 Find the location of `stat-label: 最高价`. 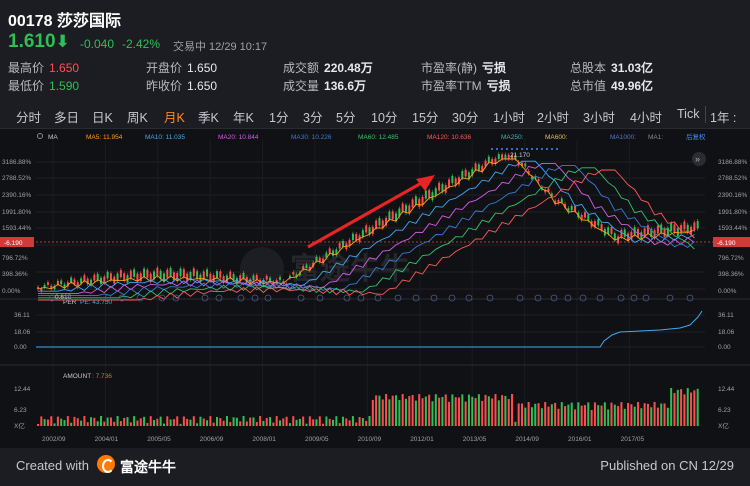

stat-label: 最高价 is located at coordinates (26, 68).